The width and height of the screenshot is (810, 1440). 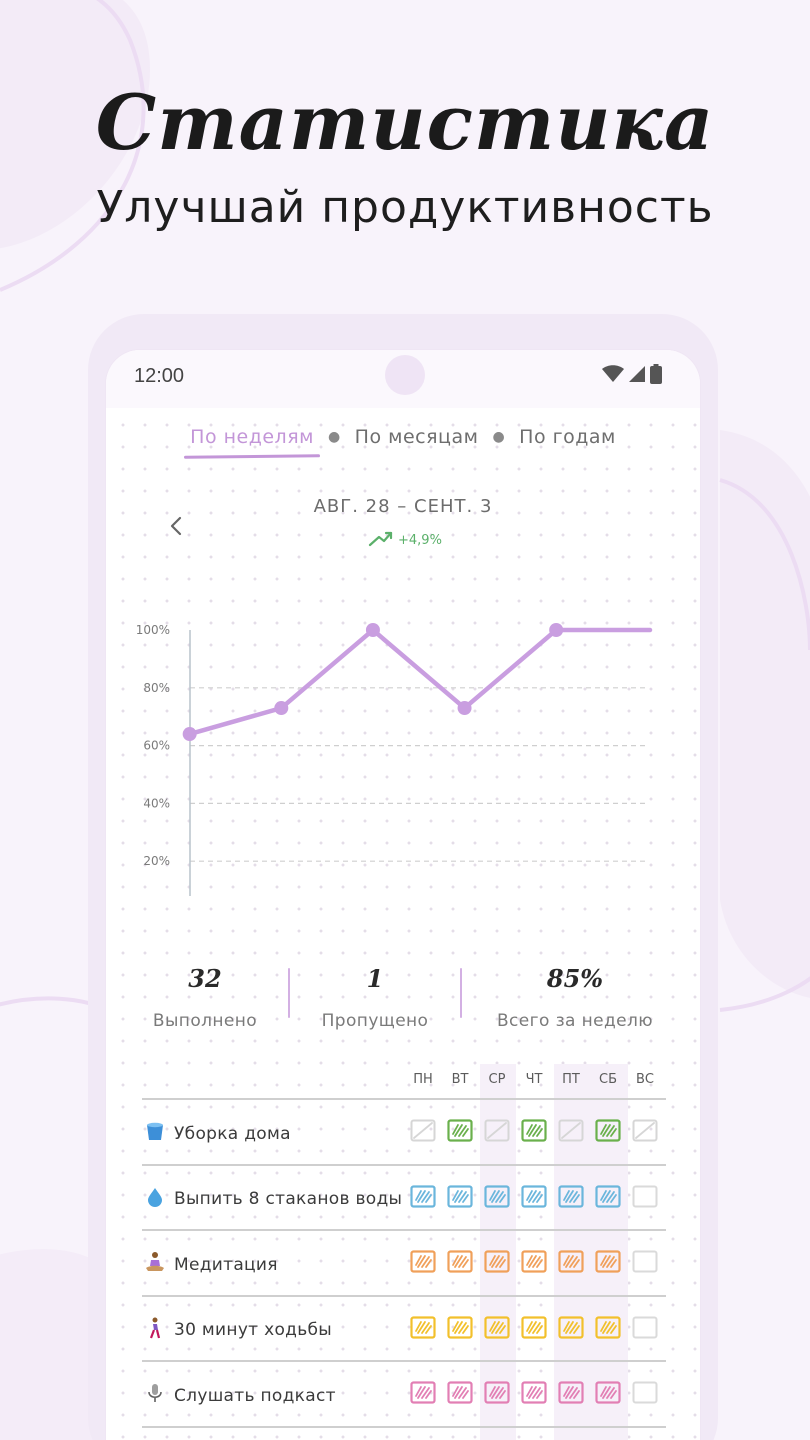 I want to click on weekday-label: ПТ, so click(x=571, y=1079).